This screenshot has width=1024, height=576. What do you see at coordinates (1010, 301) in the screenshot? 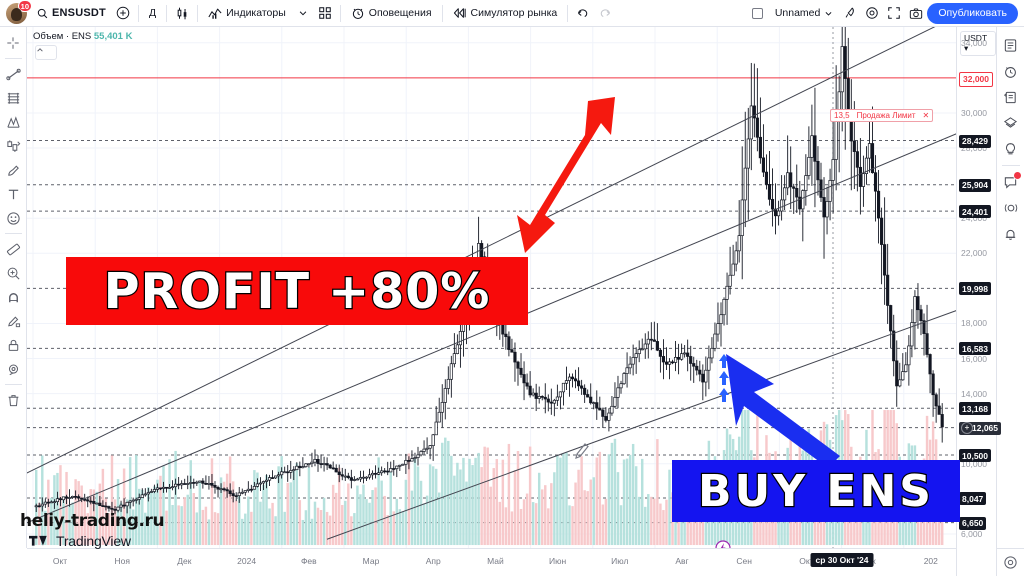
I see `right-widget-toolbar` at bounding box center [1010, 301].